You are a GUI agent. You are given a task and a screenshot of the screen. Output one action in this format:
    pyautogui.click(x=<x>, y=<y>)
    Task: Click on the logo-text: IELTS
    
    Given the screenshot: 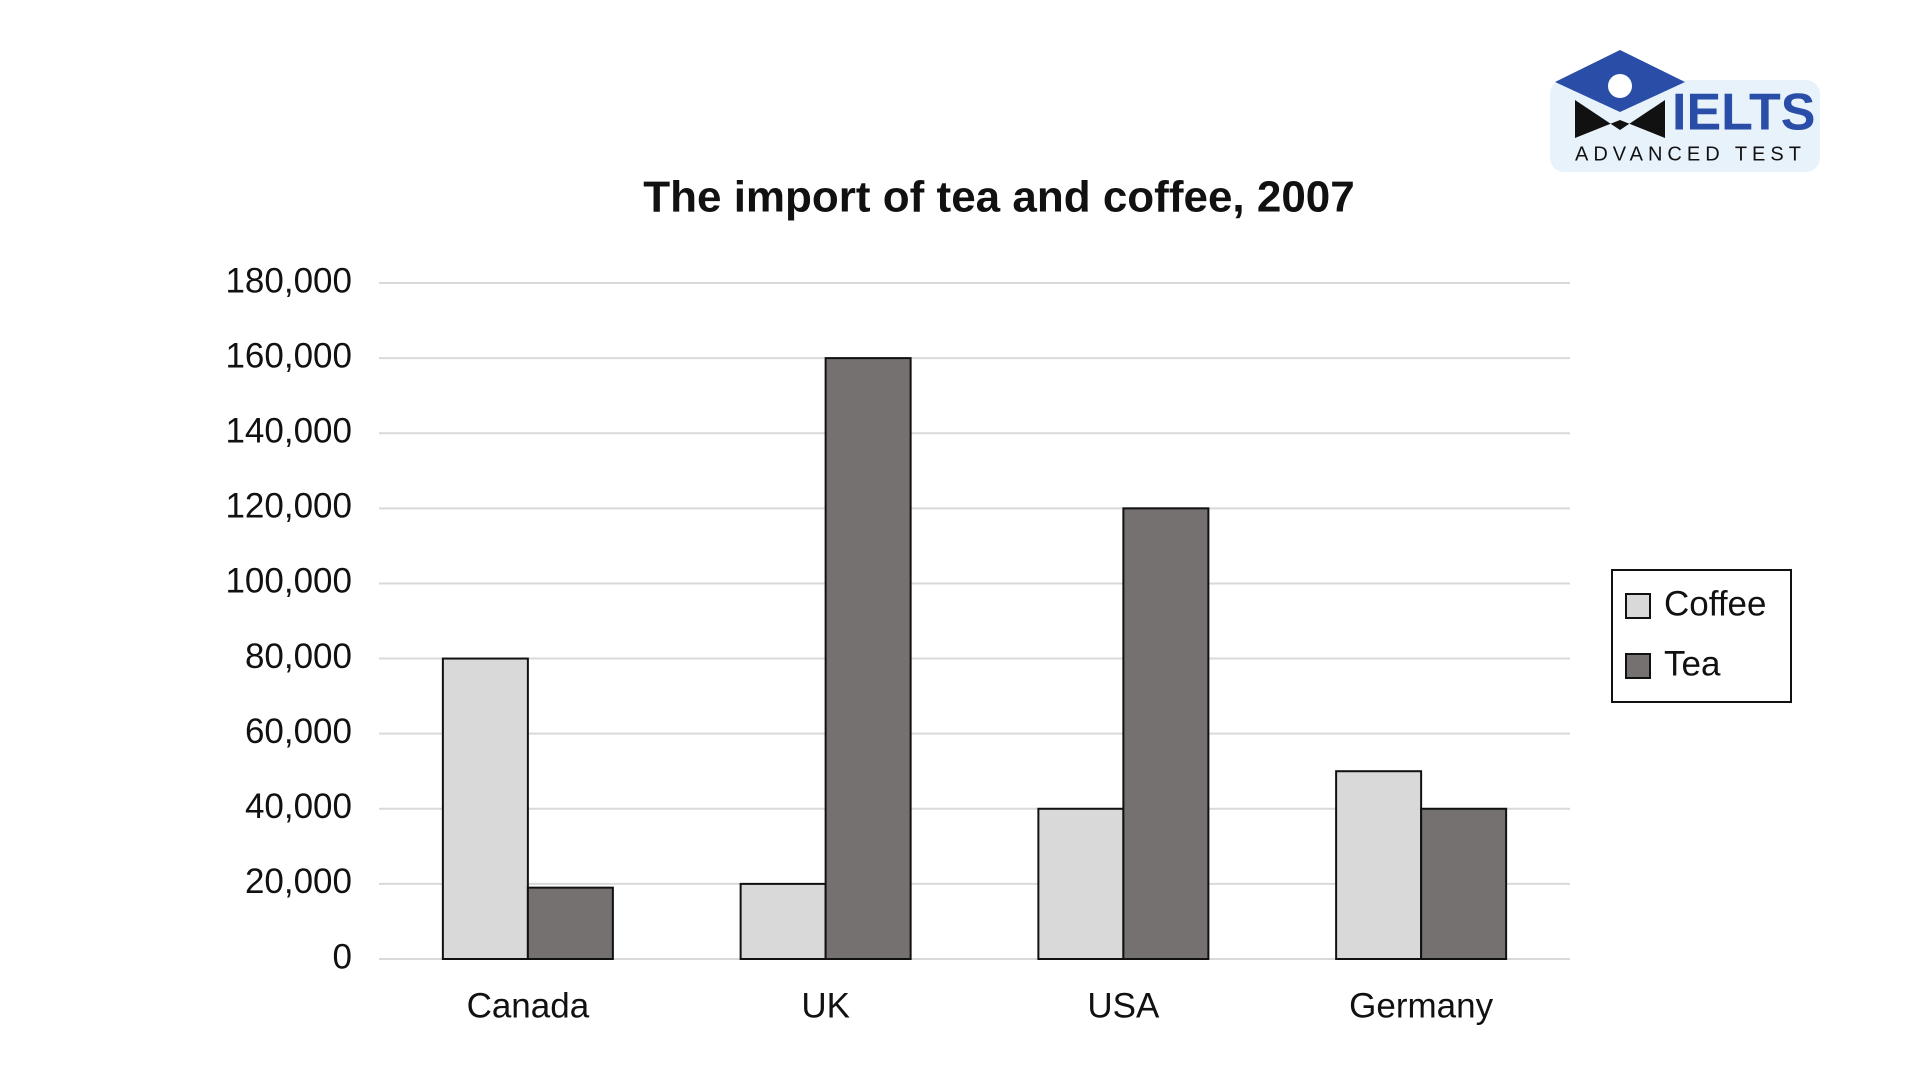 What is the action you would take?
    pyautogui.click(x=1743, y=113)
    